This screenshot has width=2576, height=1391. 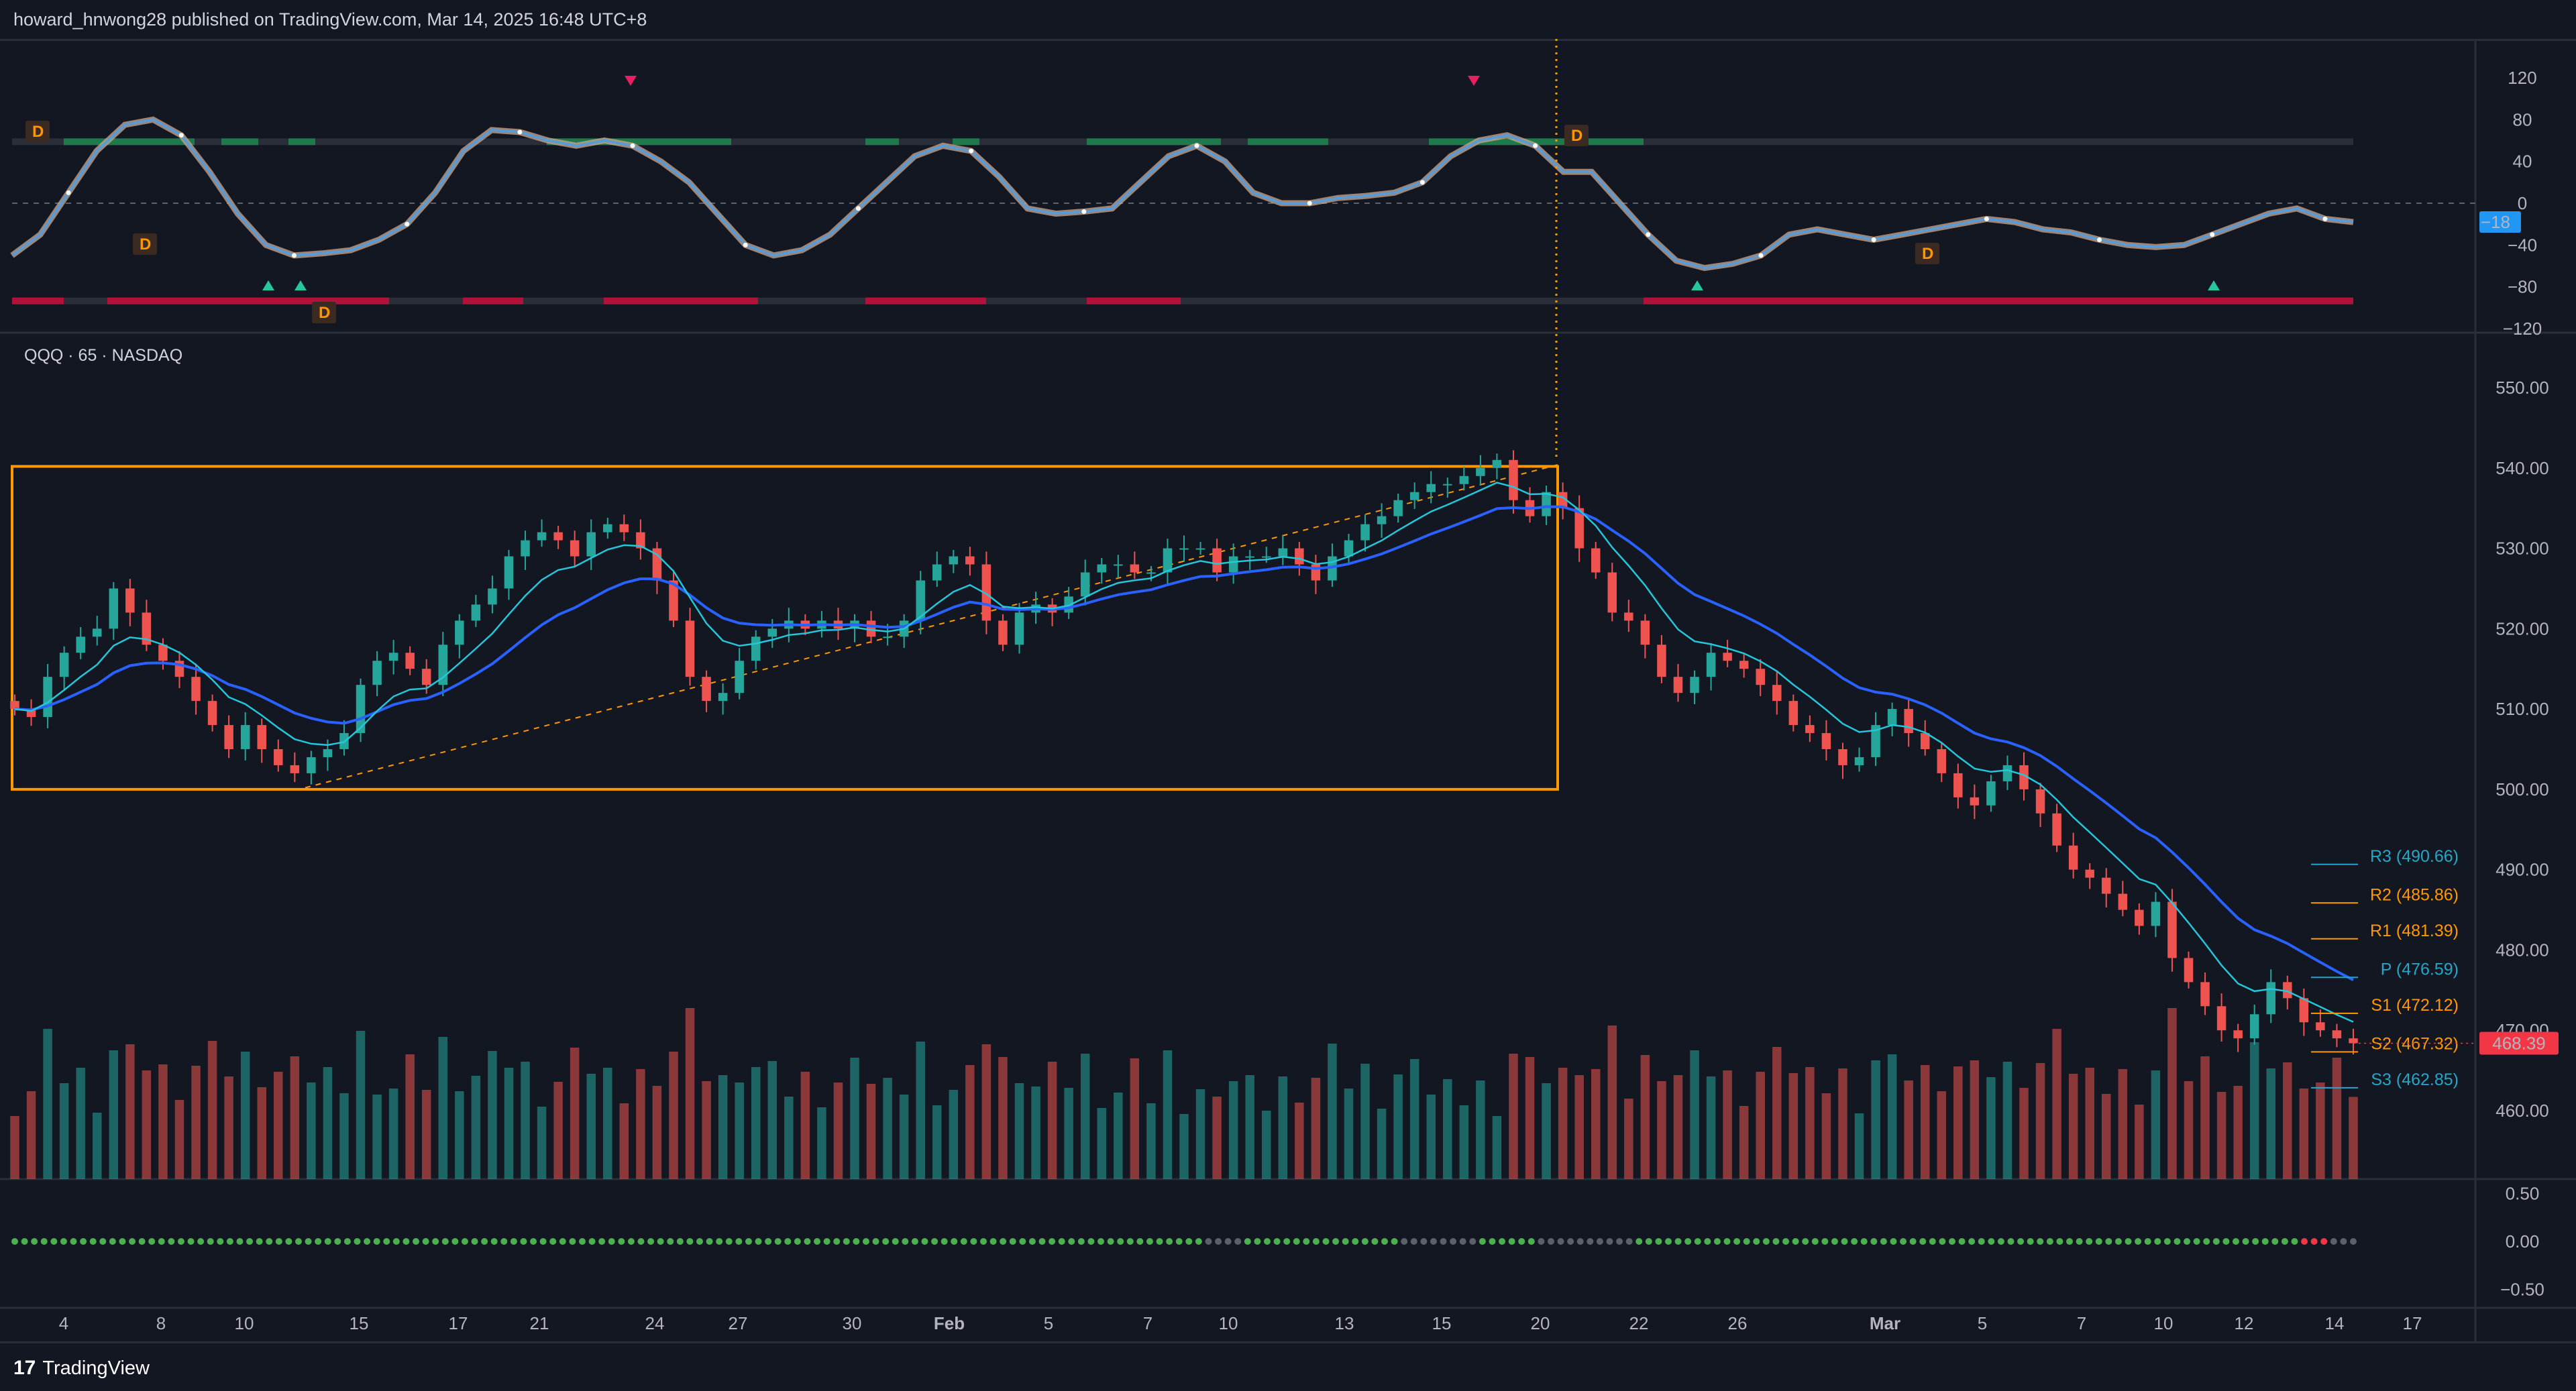 What do you see at coordinates (2522, 162) in the screenshot?
I see `osc-axis-tick-label: 40` at bounding box center [2522, 162].